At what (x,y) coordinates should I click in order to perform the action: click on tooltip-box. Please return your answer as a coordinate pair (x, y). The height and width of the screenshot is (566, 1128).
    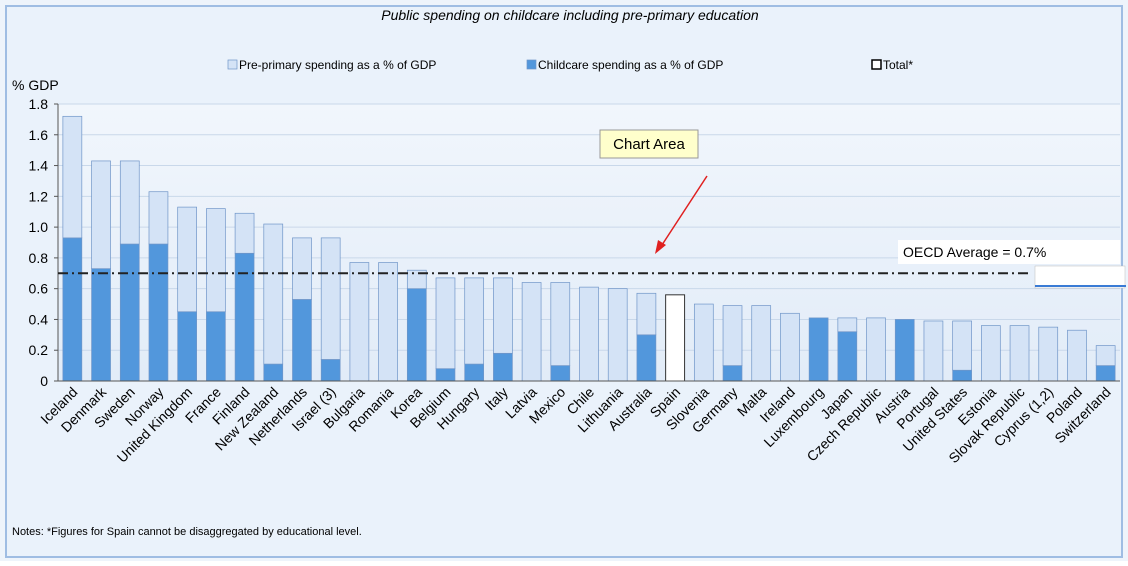
    Looking at the image, I should click on (649, 144).